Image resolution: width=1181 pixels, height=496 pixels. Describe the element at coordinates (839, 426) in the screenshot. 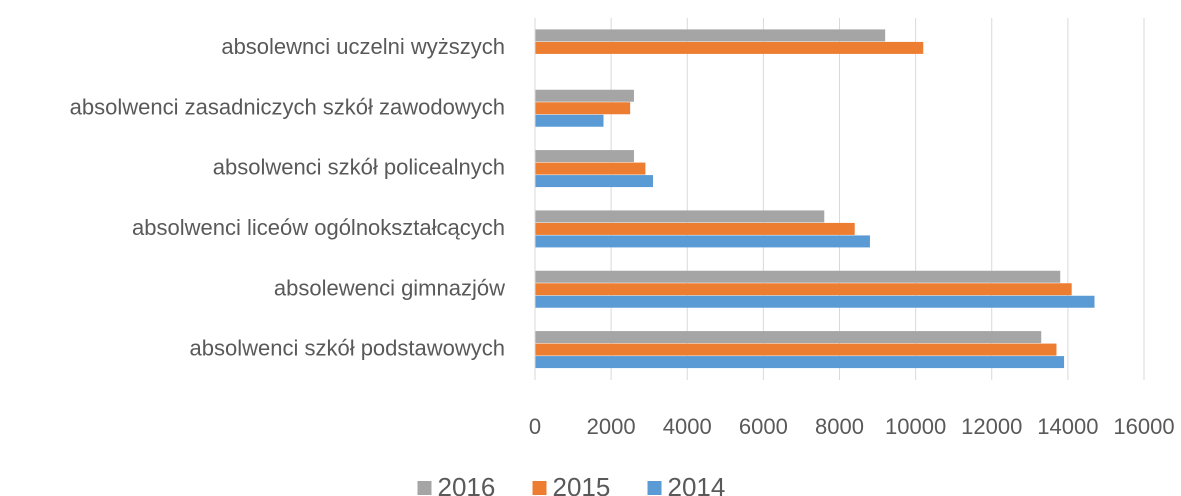

I see `x-tick-label: 8000` at that location.